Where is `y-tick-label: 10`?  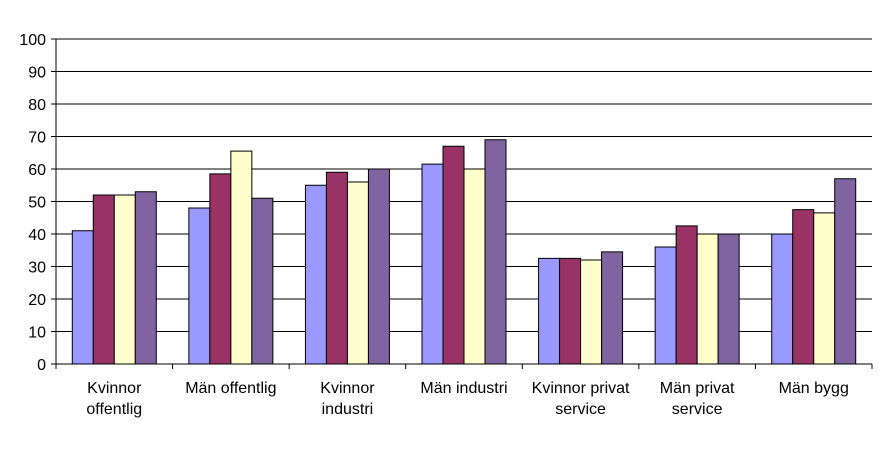 y-tick-label: 10 is located at coordinates (37, 333).